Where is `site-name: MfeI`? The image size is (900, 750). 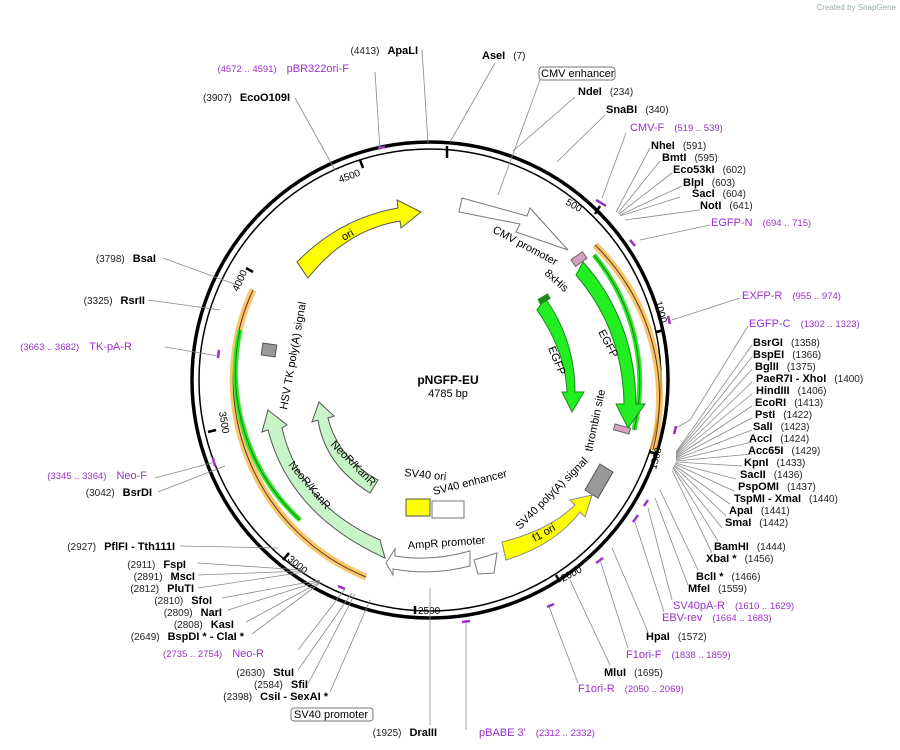
site-name: MfeI is located at coordinates (699, 589).